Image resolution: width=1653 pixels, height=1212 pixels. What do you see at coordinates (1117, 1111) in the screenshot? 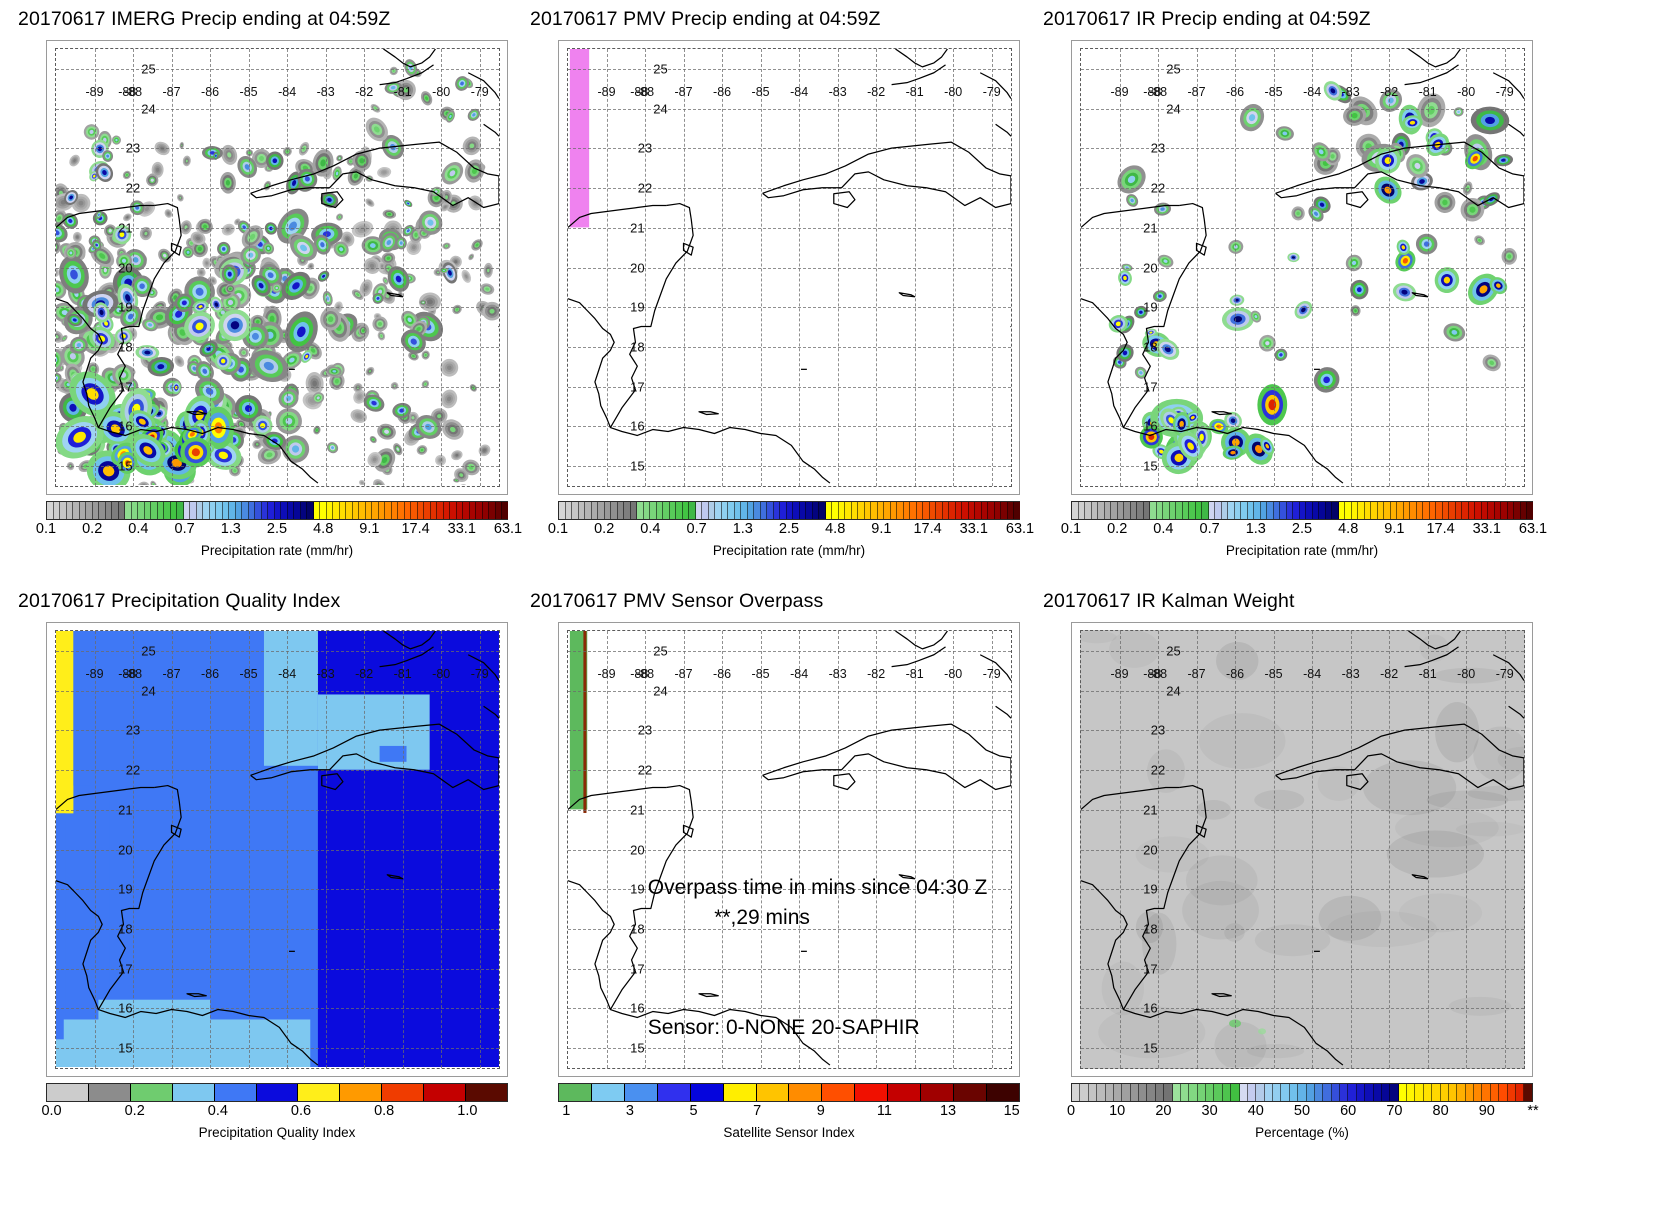
I see `colorbar-tick-label: 10` at bounding box center [1117, 1111].